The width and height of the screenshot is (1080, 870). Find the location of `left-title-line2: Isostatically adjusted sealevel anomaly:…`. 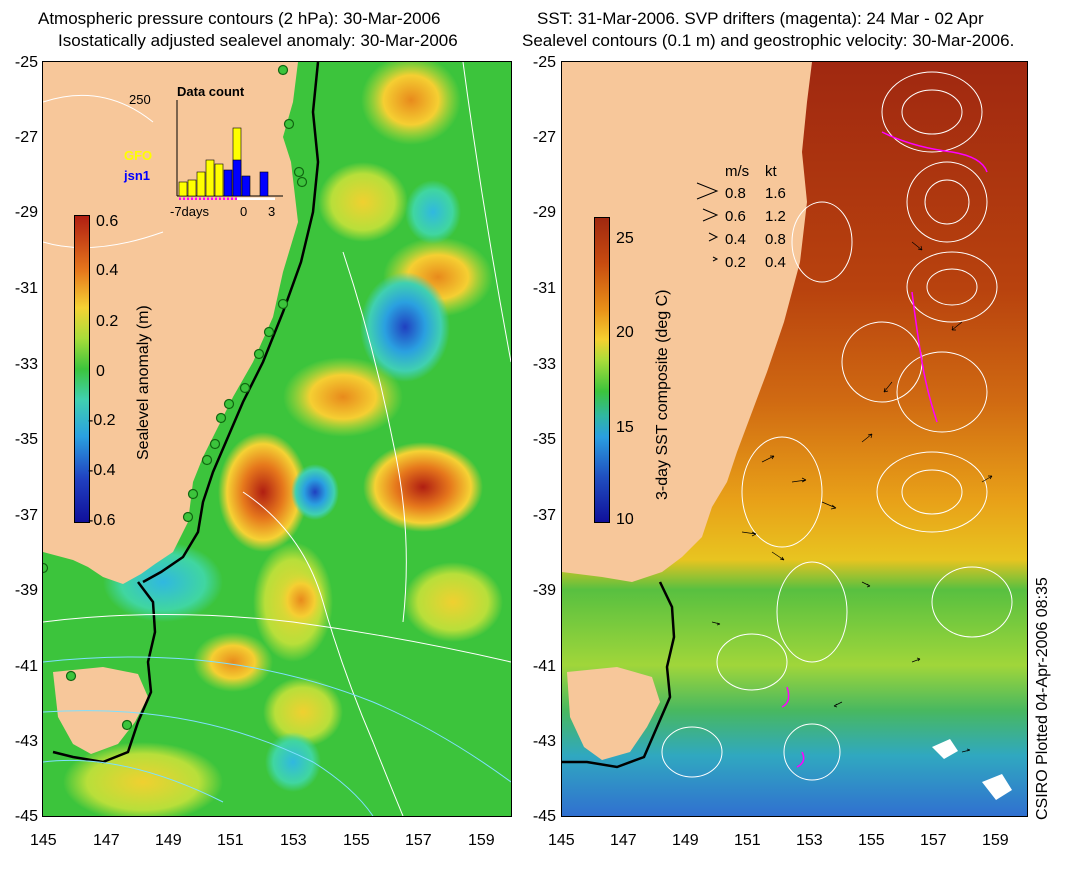

left-title-line2: Isostatically adjusted sealevel anomaly:… is located at coordinates (258, 40).